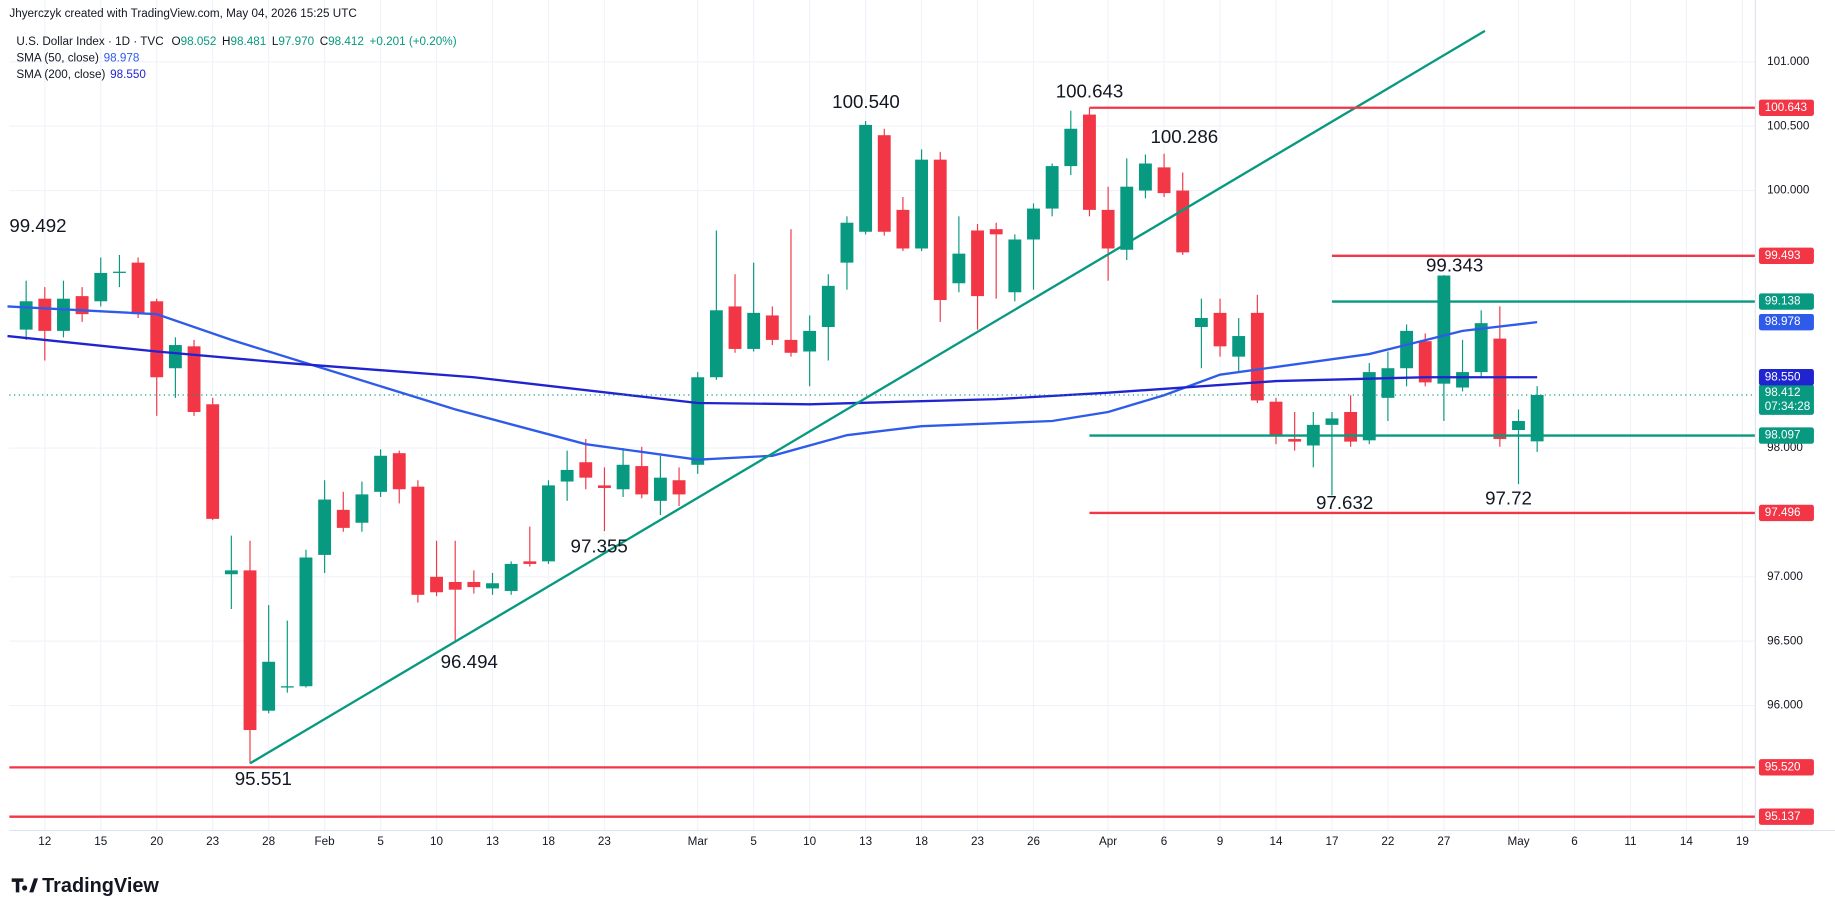 This screenshot has width=1835, height=917. Describe the element at coordinates (1164, 841) in the screenshot. I see `x-tick-label: 6` at that location.